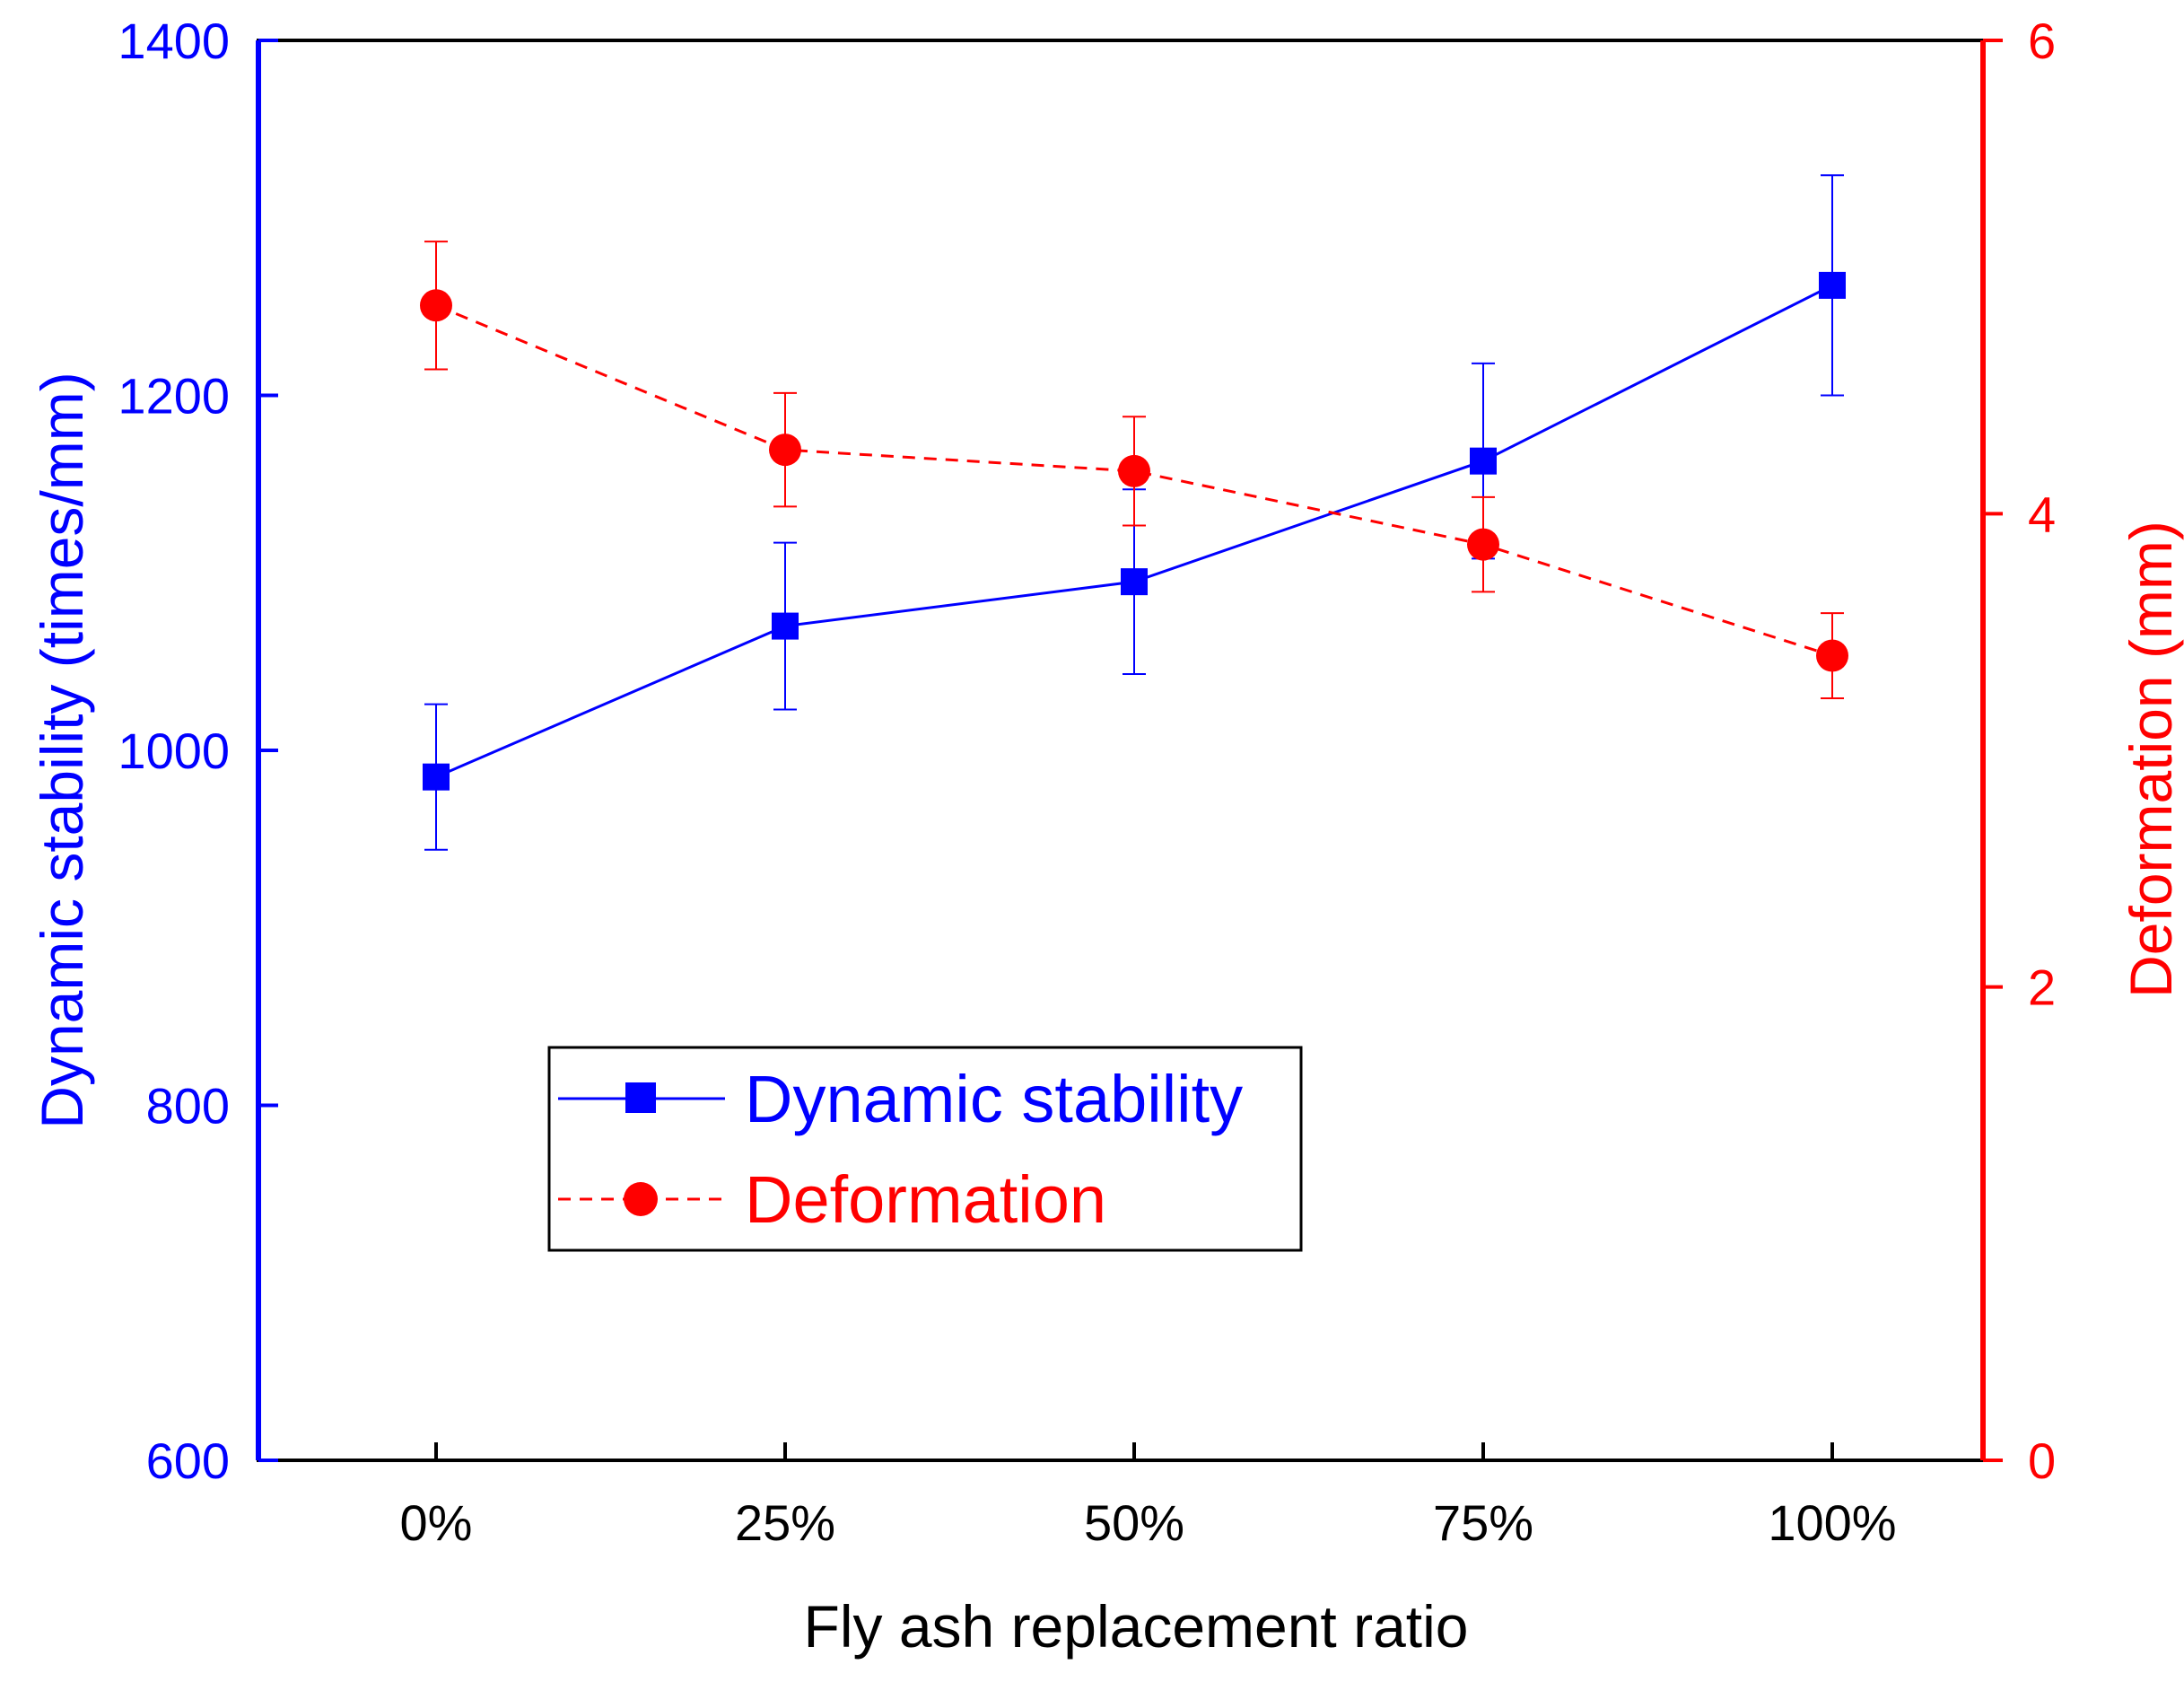 This screenshot has width=2184, height=1682. Describe the element at coordinates (2042, 514) in the screenshot. I see `right-tick-label: 4` at that location.